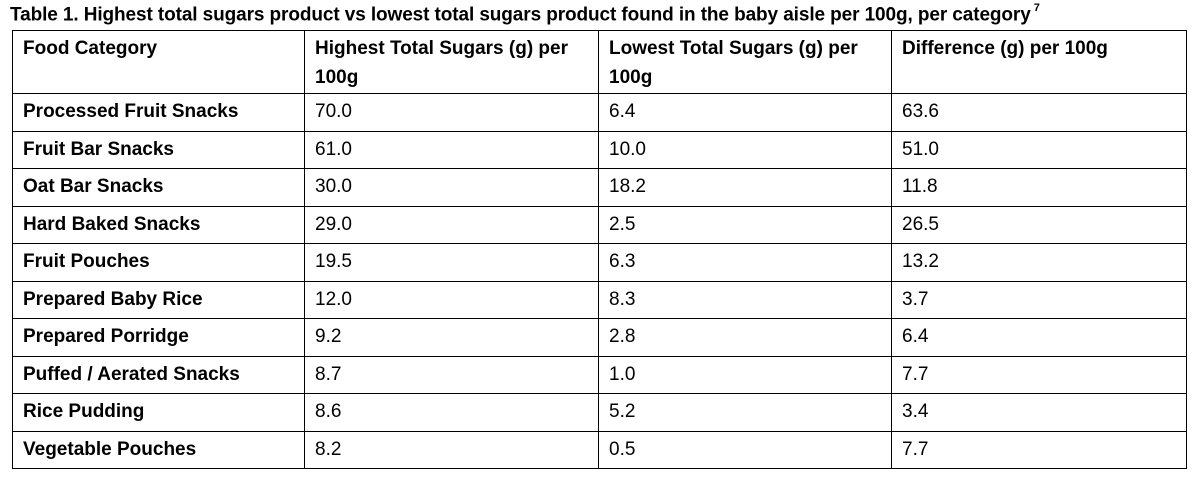 The image size is (1200, 482). Describe the element at coordinates (745, 149) in the screenshot. I see `lowest-sugars-cell: 10.0` at that location.